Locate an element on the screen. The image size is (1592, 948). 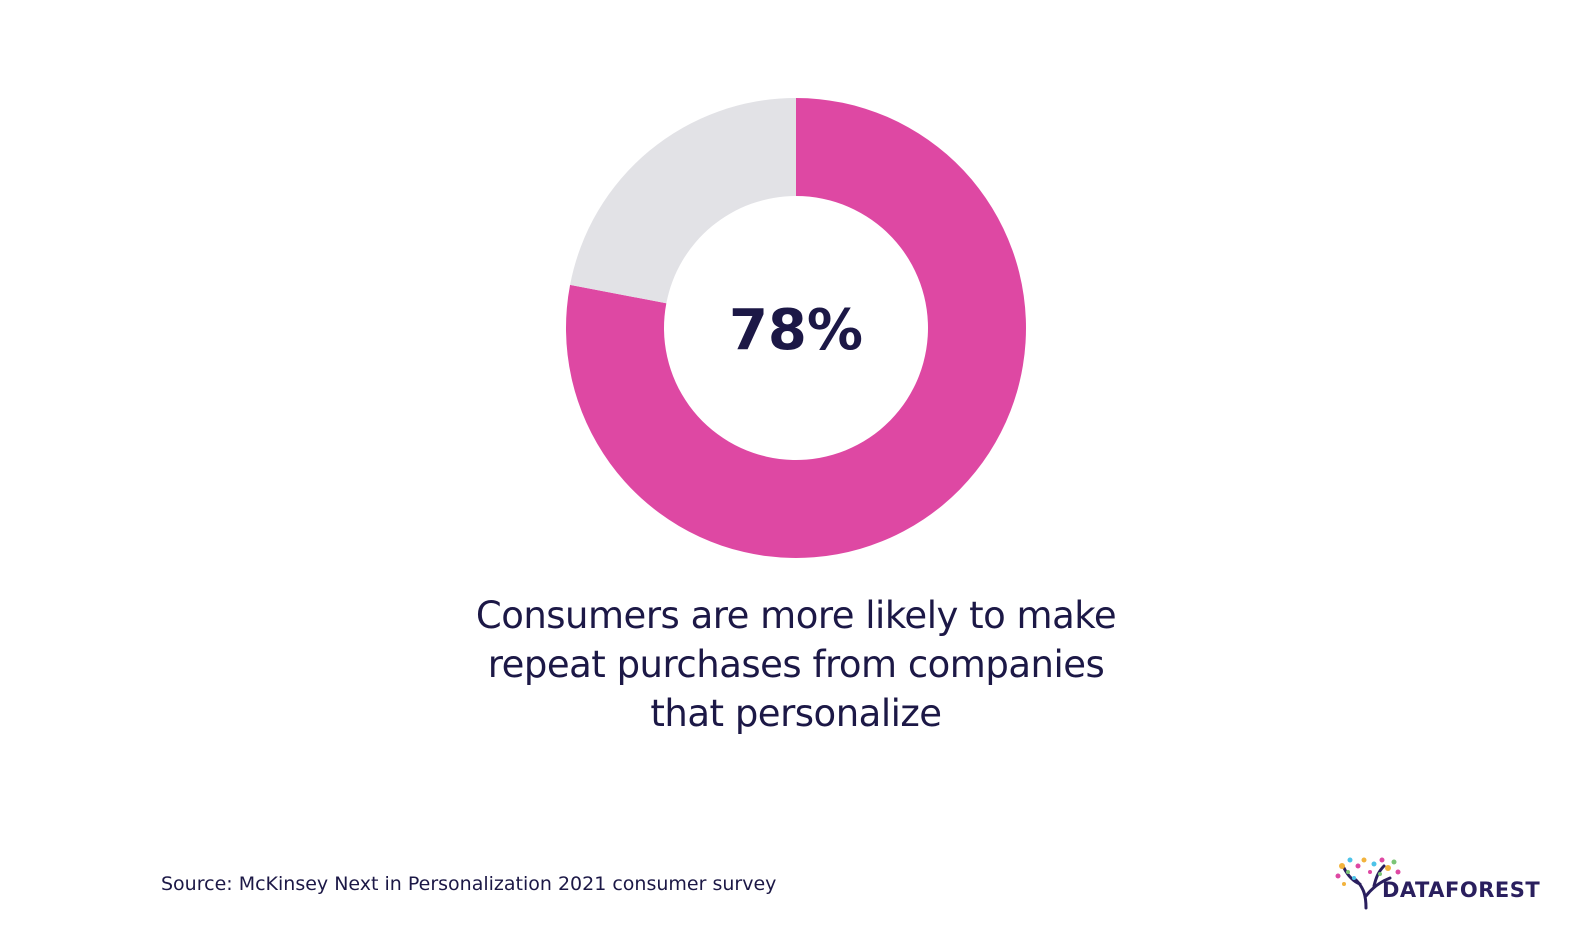
center-value-label: 78% is located at coordinates (796, 330).